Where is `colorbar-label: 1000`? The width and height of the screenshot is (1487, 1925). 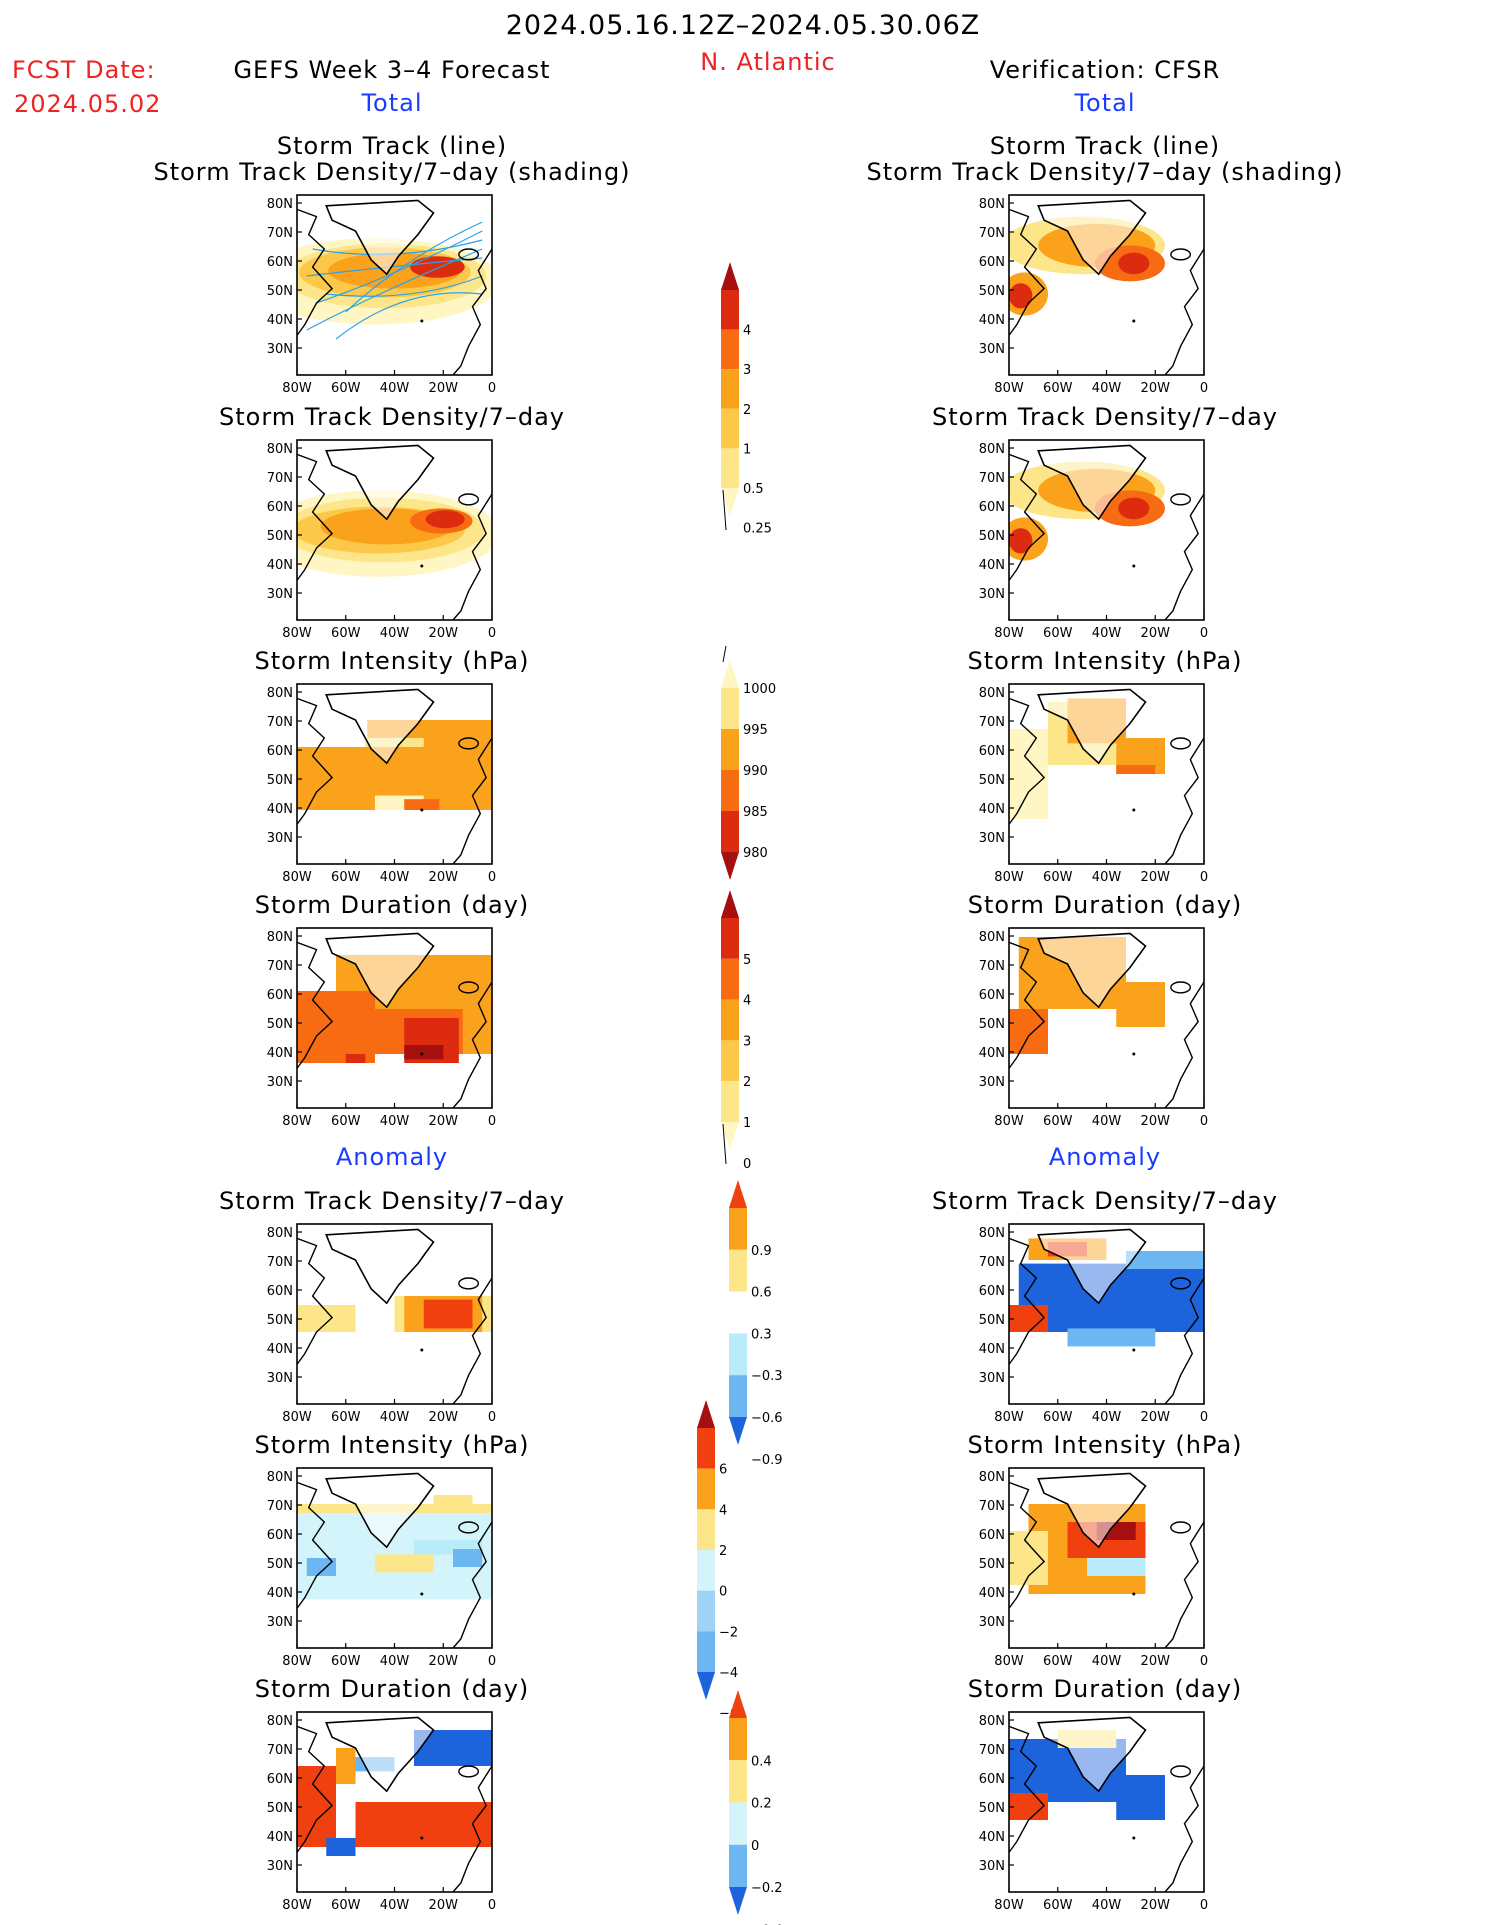
colorbar-label: 1000 is located at coordinates (759, 689).